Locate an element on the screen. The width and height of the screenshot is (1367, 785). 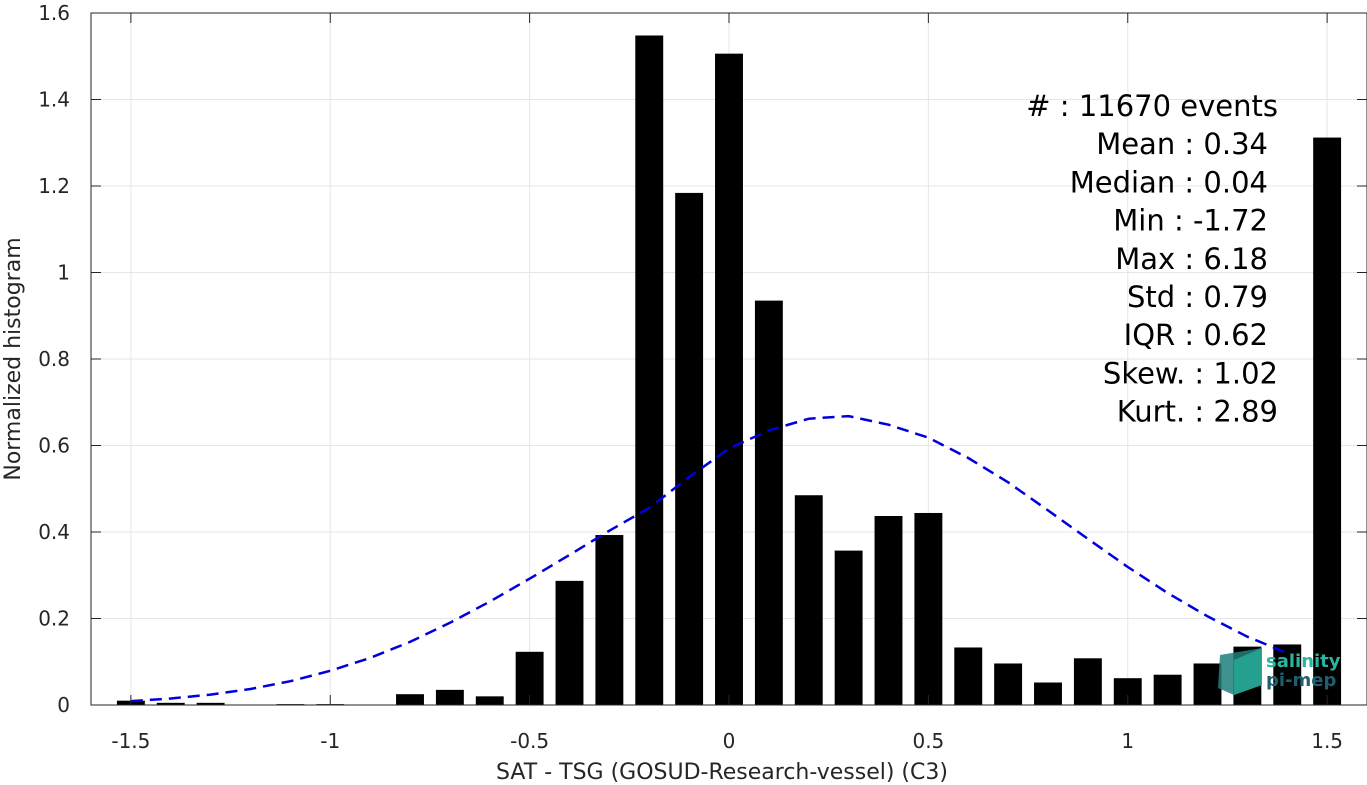
x-tick-label: -0.5 is located at coordinates (529, 741).